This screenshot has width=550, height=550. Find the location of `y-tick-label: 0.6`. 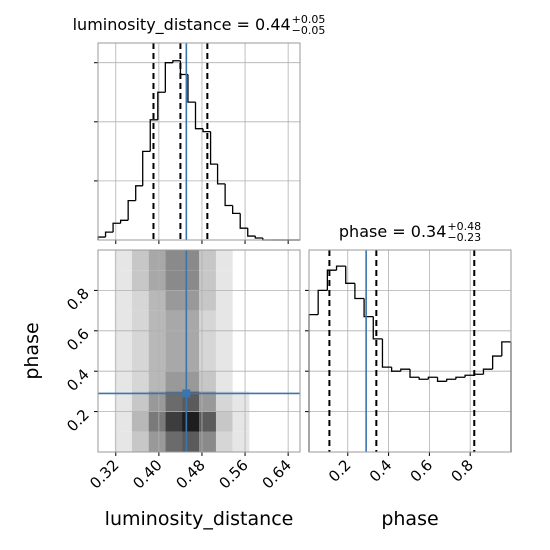

y-tick-label: 0.6 is located at coordinates (78, 340).